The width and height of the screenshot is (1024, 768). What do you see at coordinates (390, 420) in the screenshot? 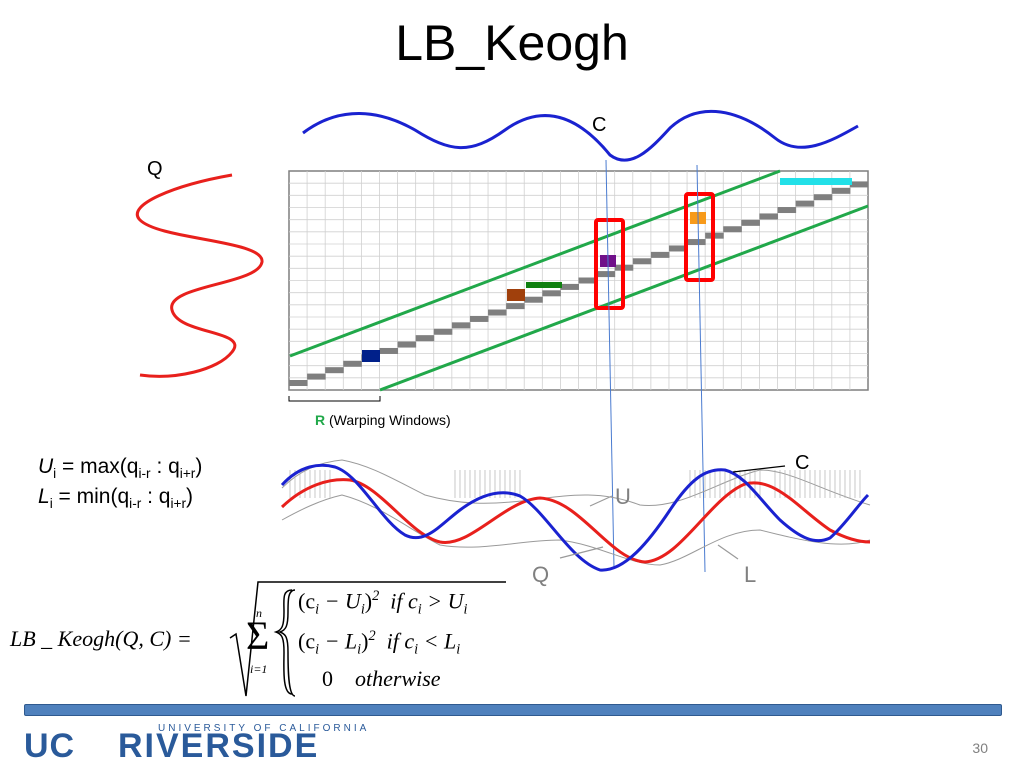
I see `r-description: (Warping Windows)` at bounding box center [390, 420].